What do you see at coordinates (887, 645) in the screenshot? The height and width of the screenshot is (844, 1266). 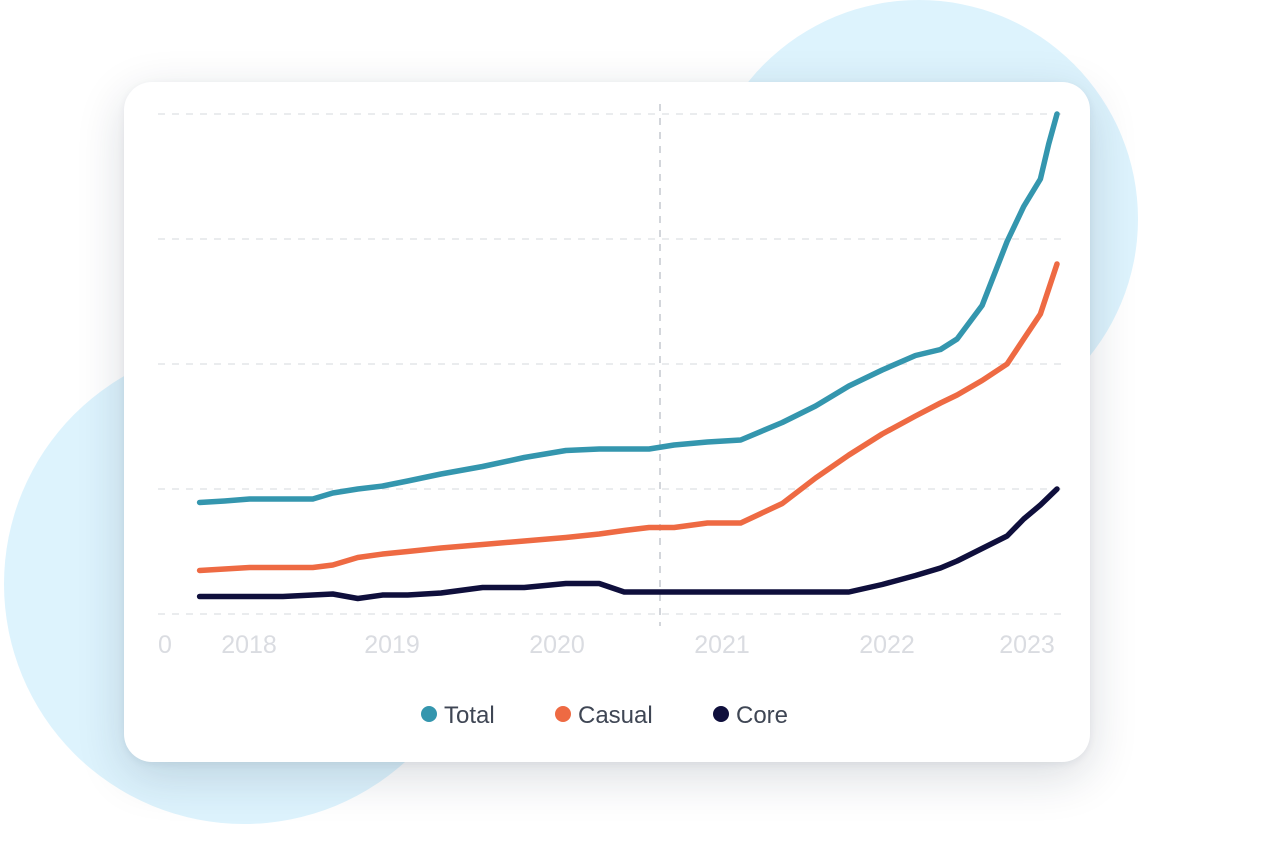 I see `x-tick-label: 2022` at bounding box center [887, 645].